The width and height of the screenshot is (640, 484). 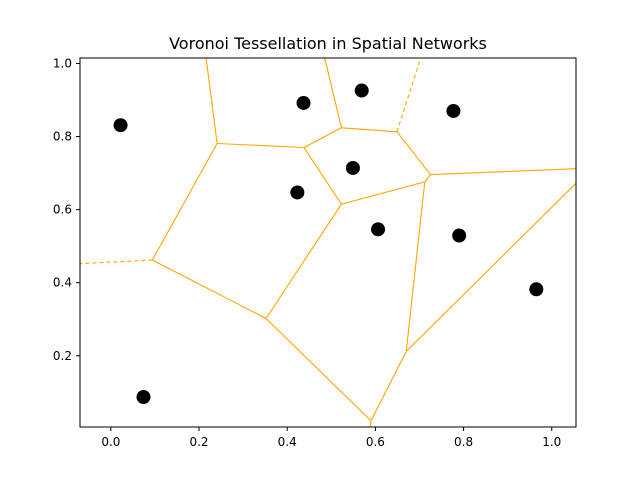 I want to click on y-tick-label: 1.0, so click(x=62, y=63).